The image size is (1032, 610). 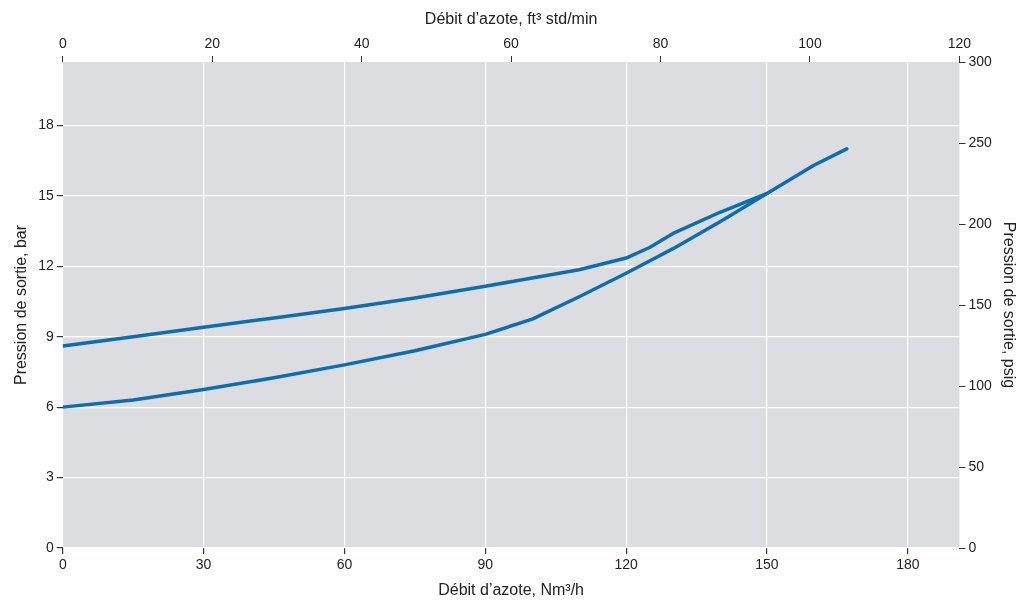 What do you see at coordinates (46, 265) in the screenshot?
I see `y-tick-label: 12` at bounding box center [46, 265].